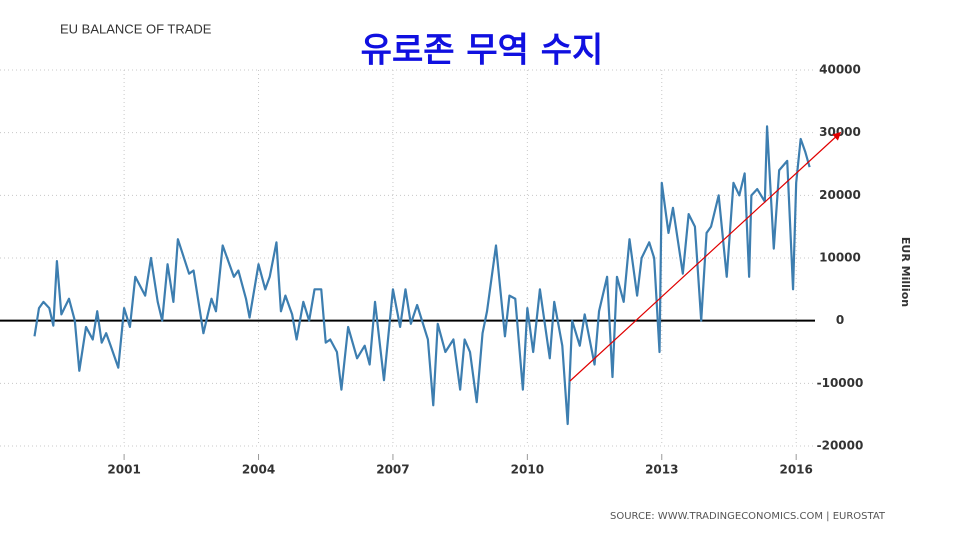 This screenshot has height=536, width=971. What do you see at coordinates (392, 470) in the screenshot?
I see `x-tick-label: 2007` at bounding box center [392, 470].